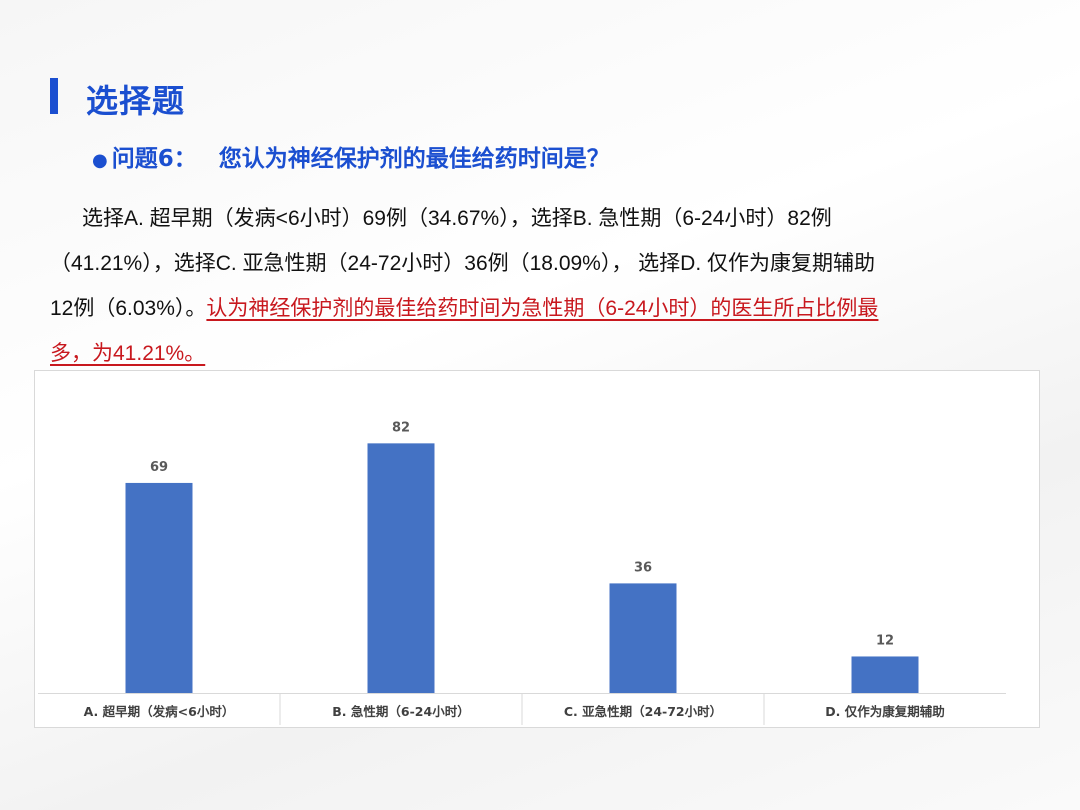  What do you see at coordinates (54, 96) in the screenshot?
I see `title-accent-bar` at bounding box center [54, 96].